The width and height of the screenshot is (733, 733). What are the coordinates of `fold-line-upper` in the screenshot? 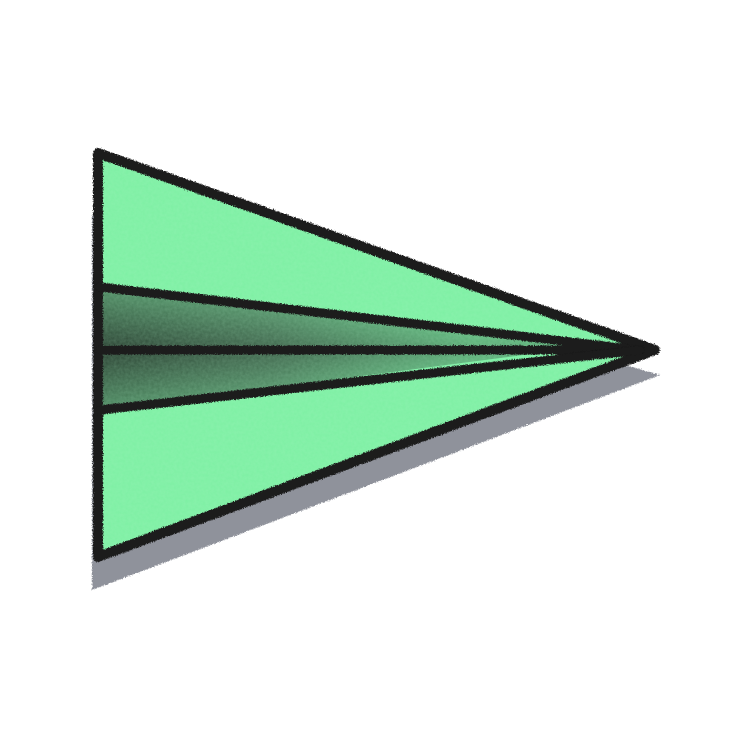 It's located at (370, 318).